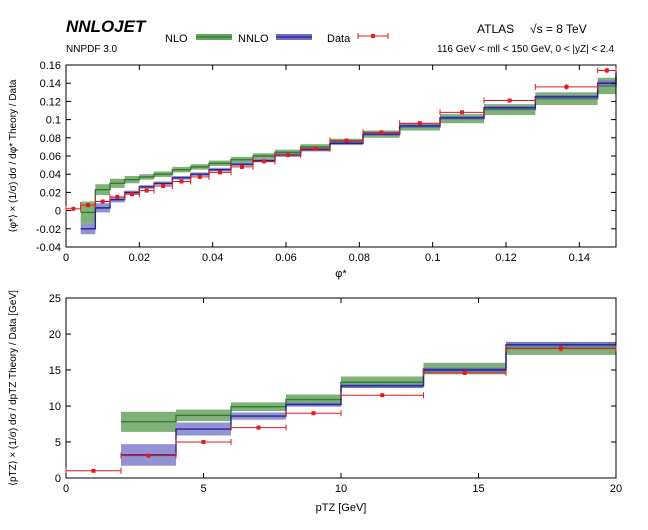 This screenshot has width=648, height=530. Describe the element at coordinates (579, 258) in the screenshot. I see `xtick-label-phistar: 0.14` at that location.